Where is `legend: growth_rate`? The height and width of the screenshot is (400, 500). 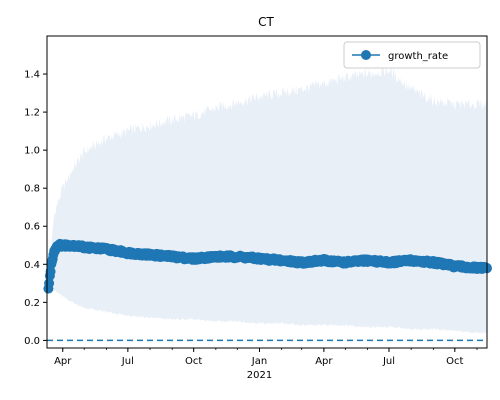
legend: growth_rate is located at coordinates (412, 55).